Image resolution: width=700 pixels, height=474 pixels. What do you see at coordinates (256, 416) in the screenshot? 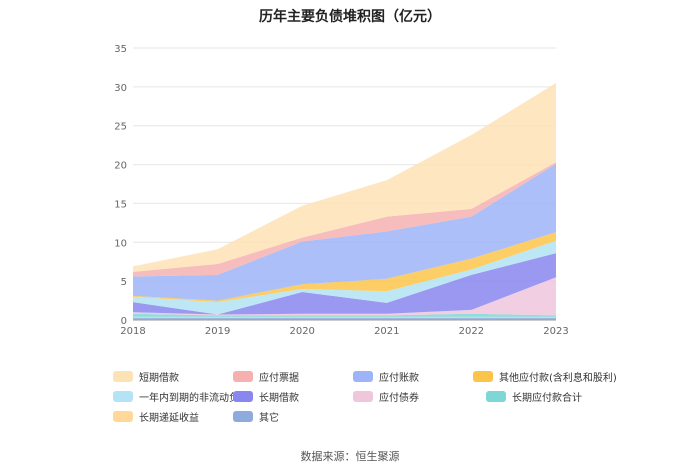
I see `legend-item: 其它` at bounding box center [256, 416].